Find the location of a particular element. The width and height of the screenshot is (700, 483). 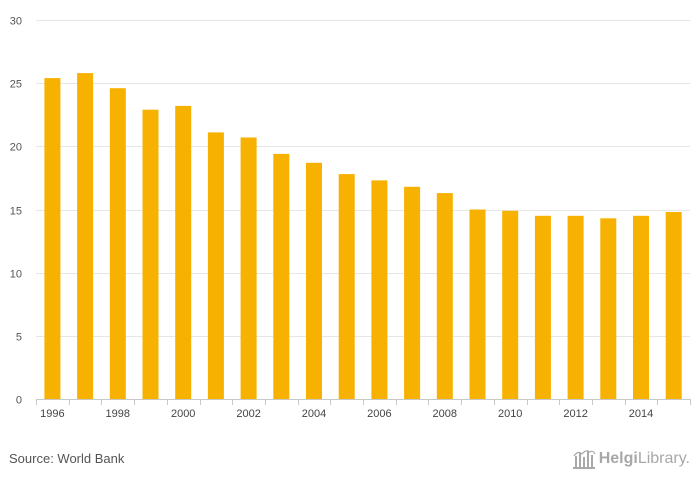

y-tick-label-25: 25 is located at coordinates (16, 85).